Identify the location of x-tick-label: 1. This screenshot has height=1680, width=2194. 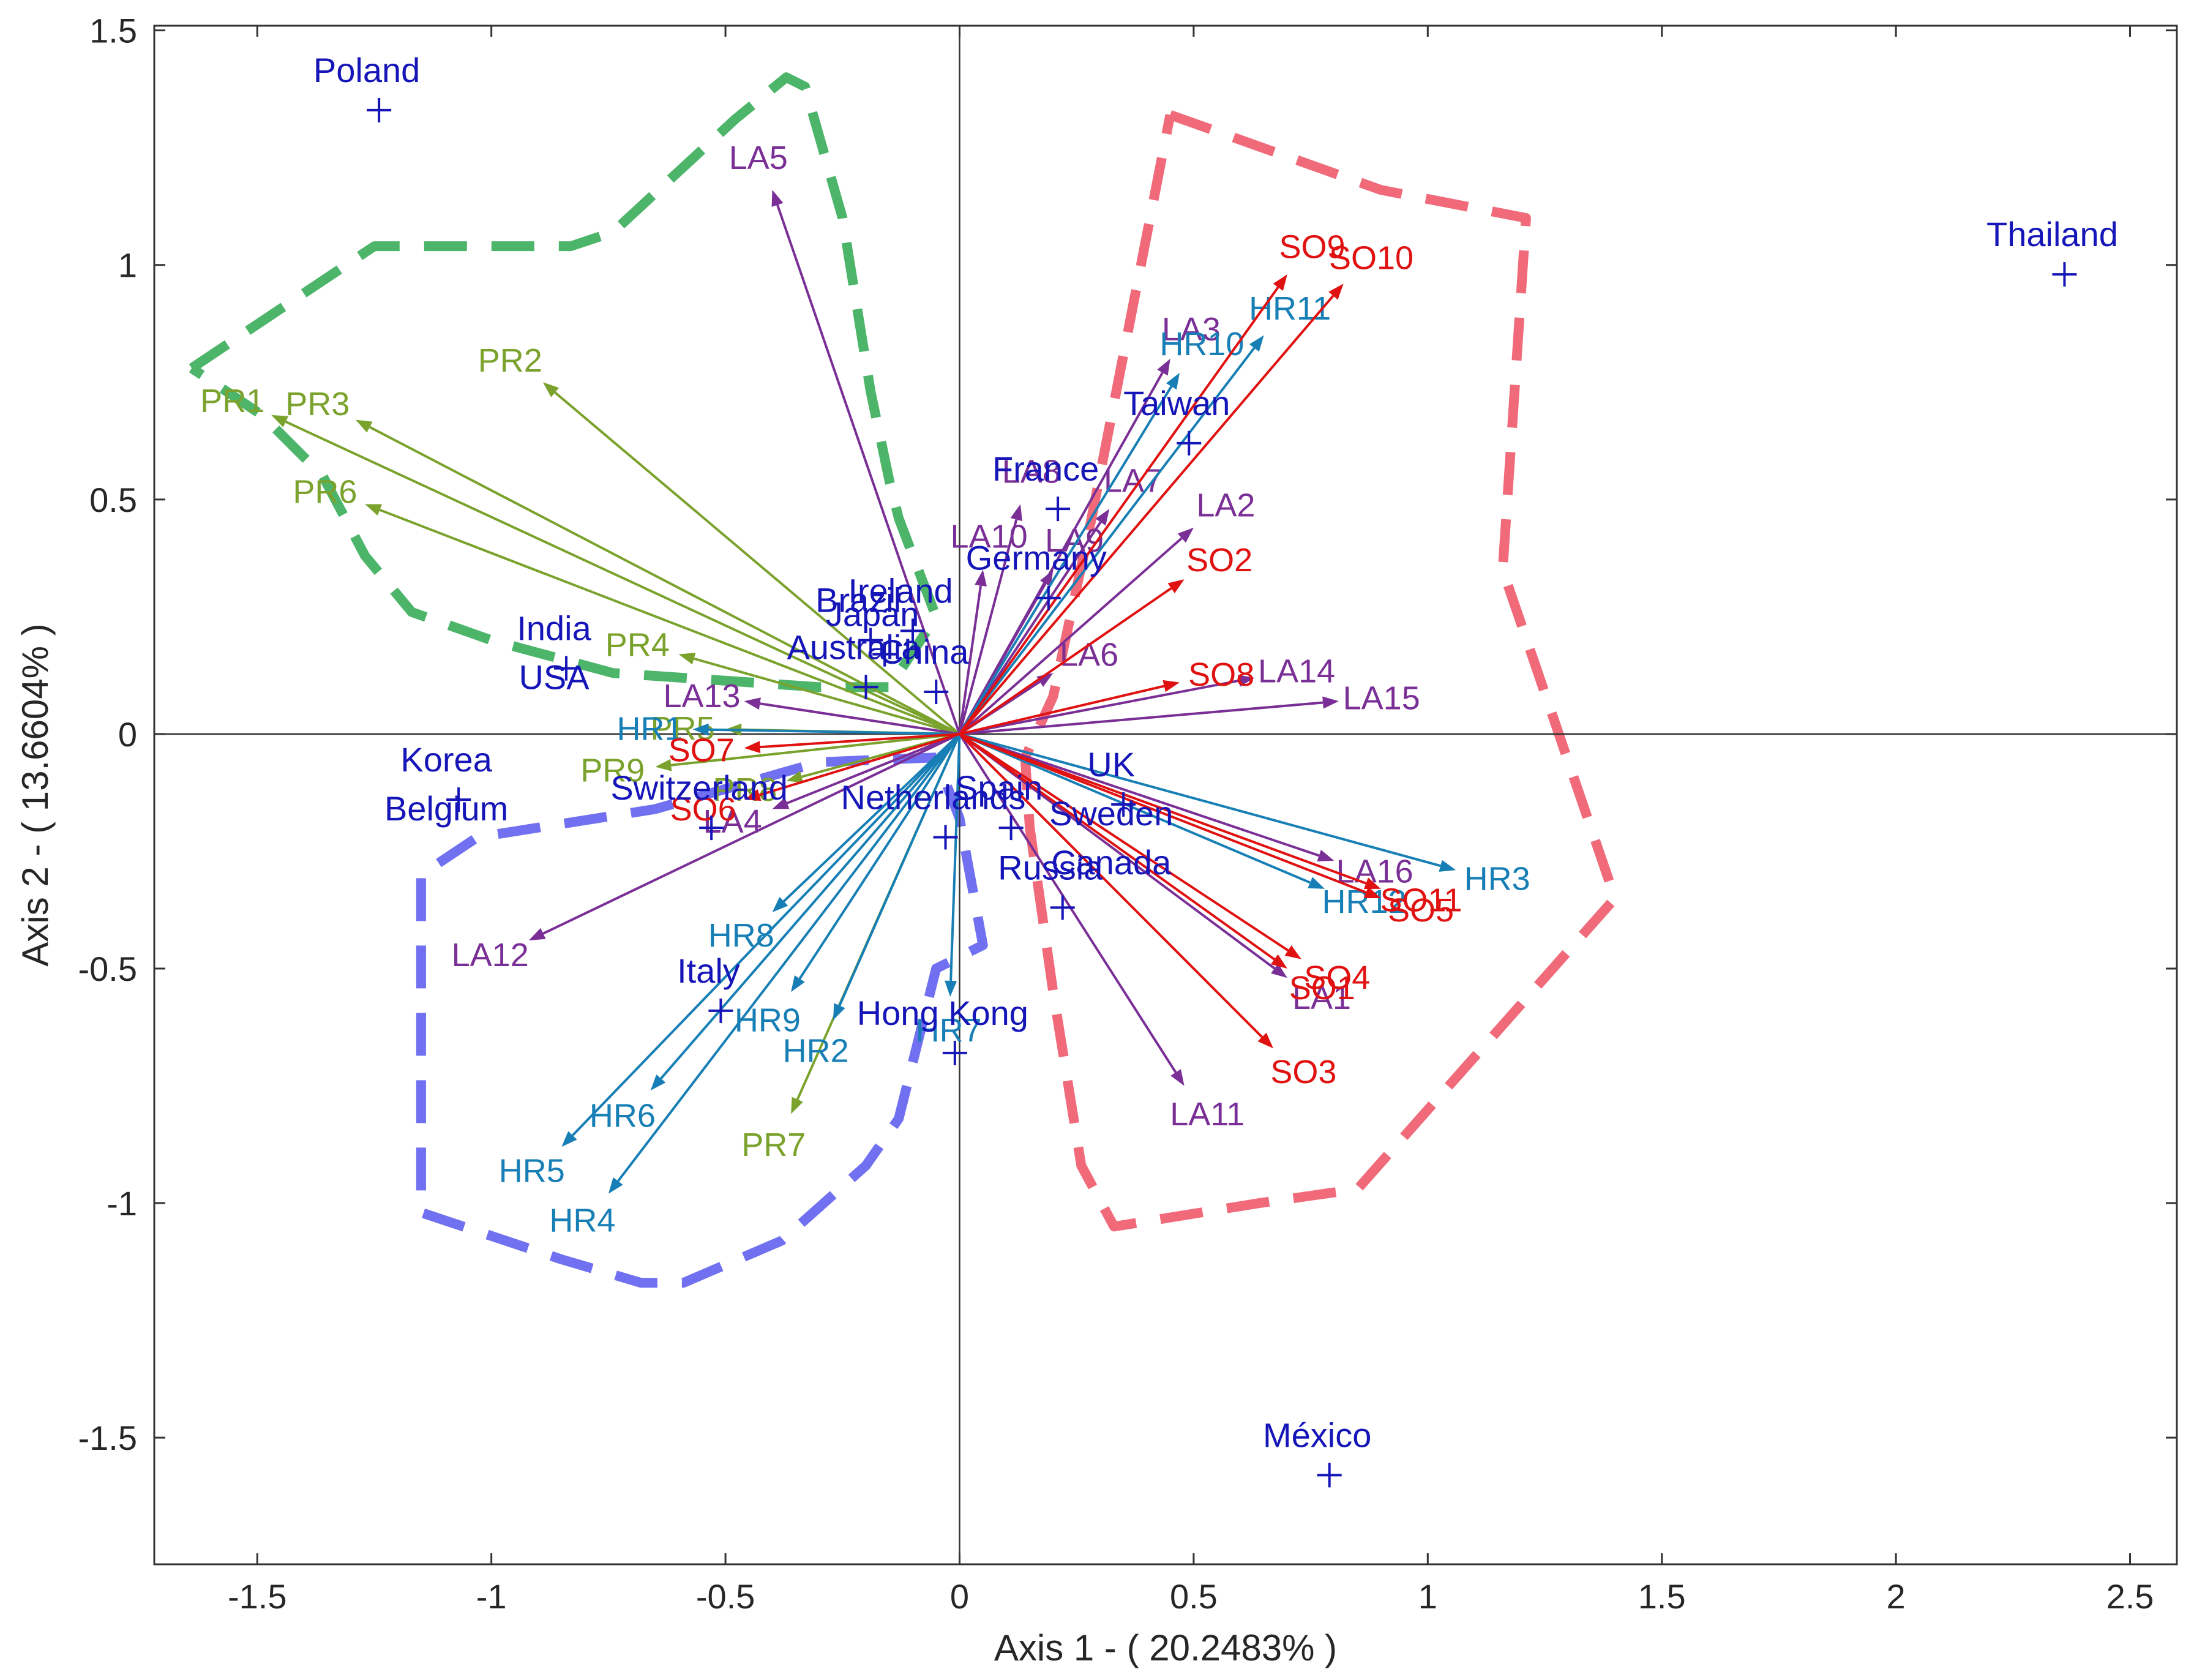
(1427, 1596).